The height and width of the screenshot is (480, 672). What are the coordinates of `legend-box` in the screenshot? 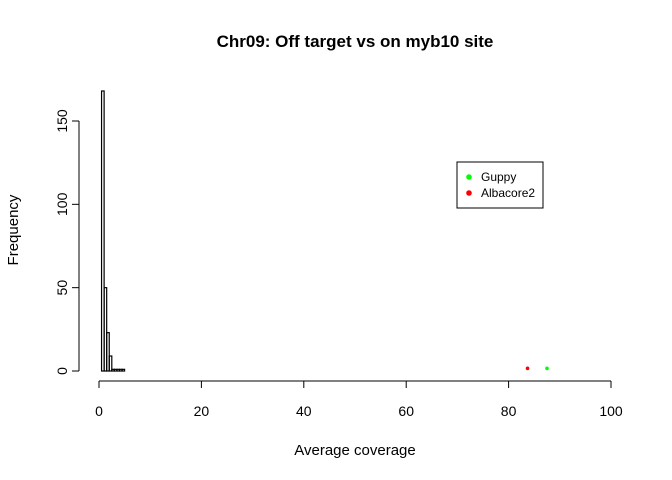 It's located at (500, 185).